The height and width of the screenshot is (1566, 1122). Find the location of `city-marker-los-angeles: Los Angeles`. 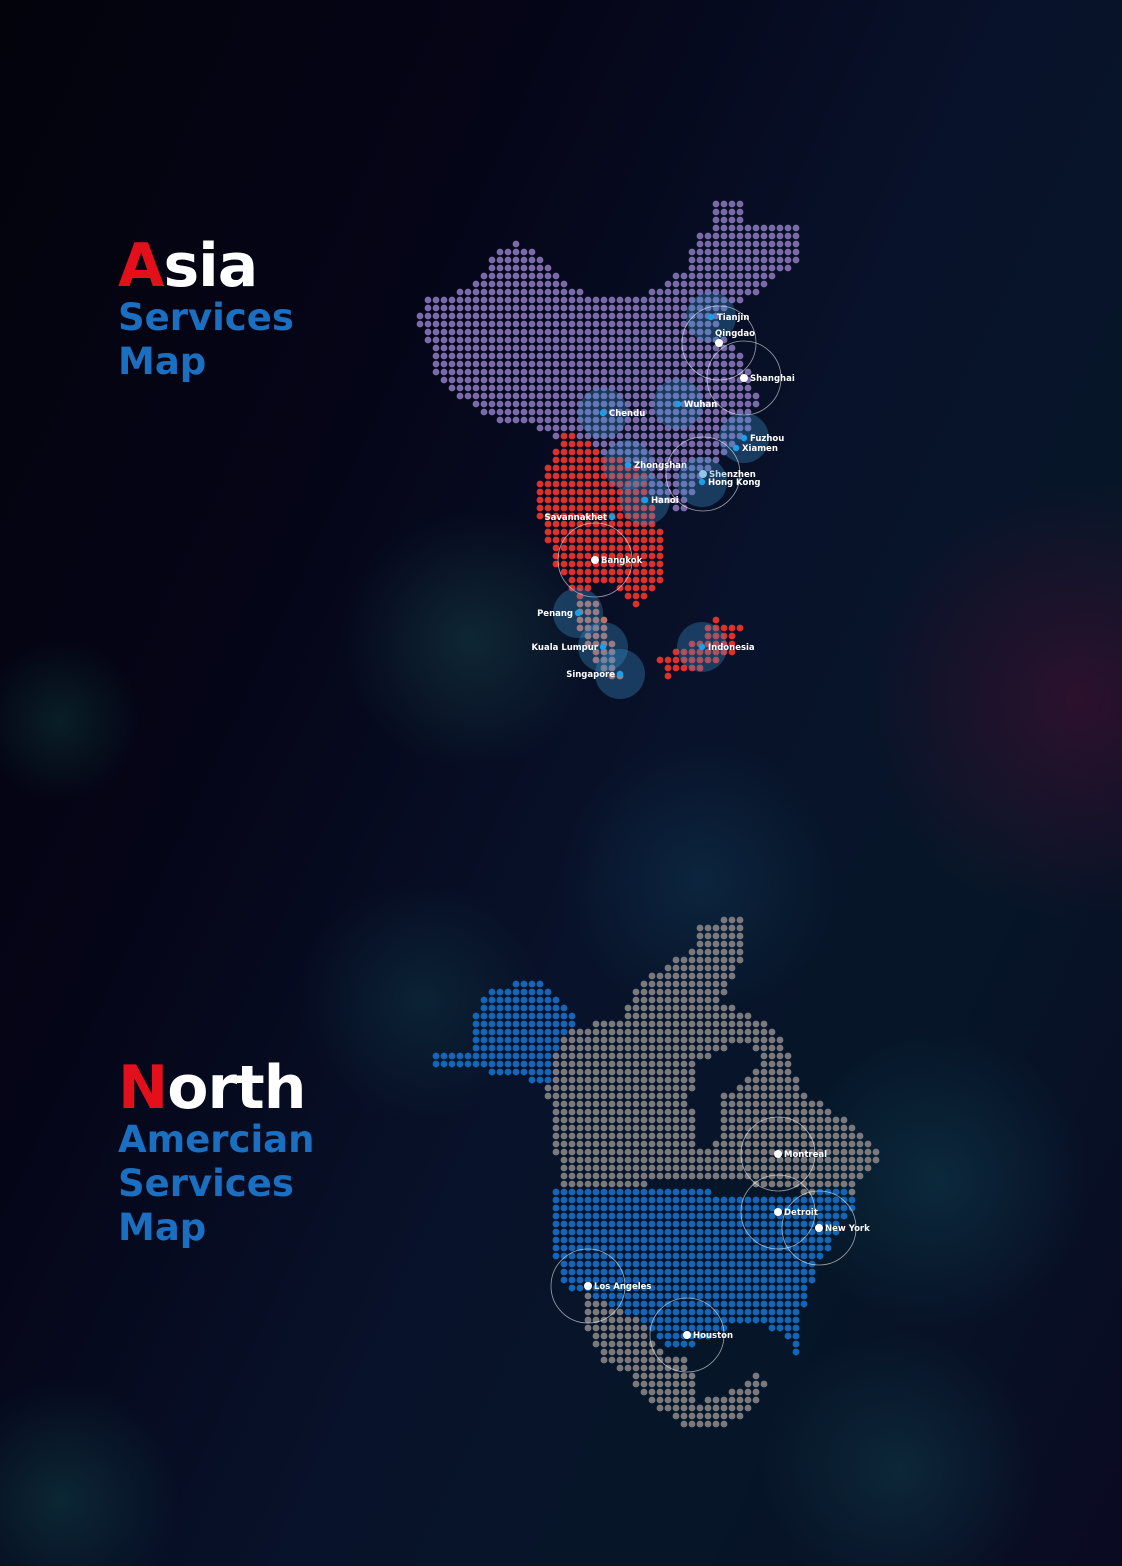

city-marker-los-angeles: Los Angeles is located at coordinates (601, 1286).